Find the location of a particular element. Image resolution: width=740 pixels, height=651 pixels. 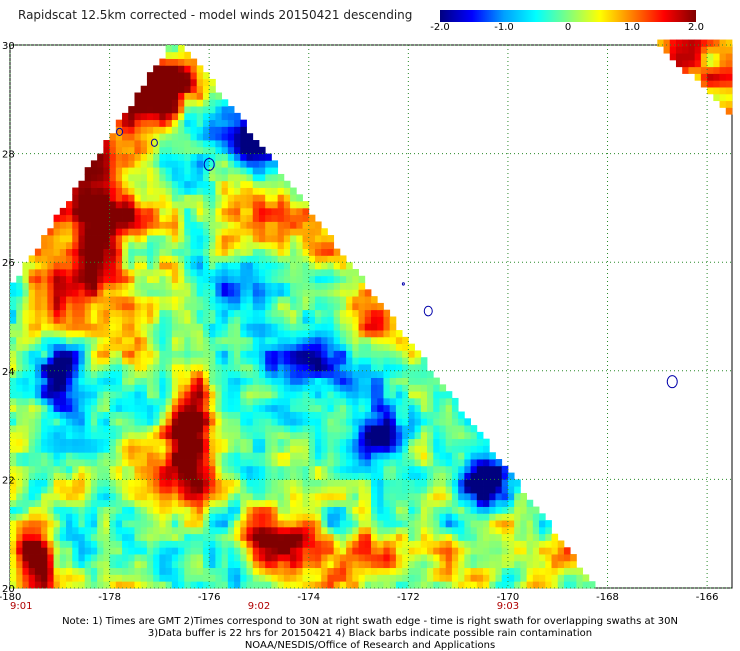

island-outline is located at coordinates (154, 142).